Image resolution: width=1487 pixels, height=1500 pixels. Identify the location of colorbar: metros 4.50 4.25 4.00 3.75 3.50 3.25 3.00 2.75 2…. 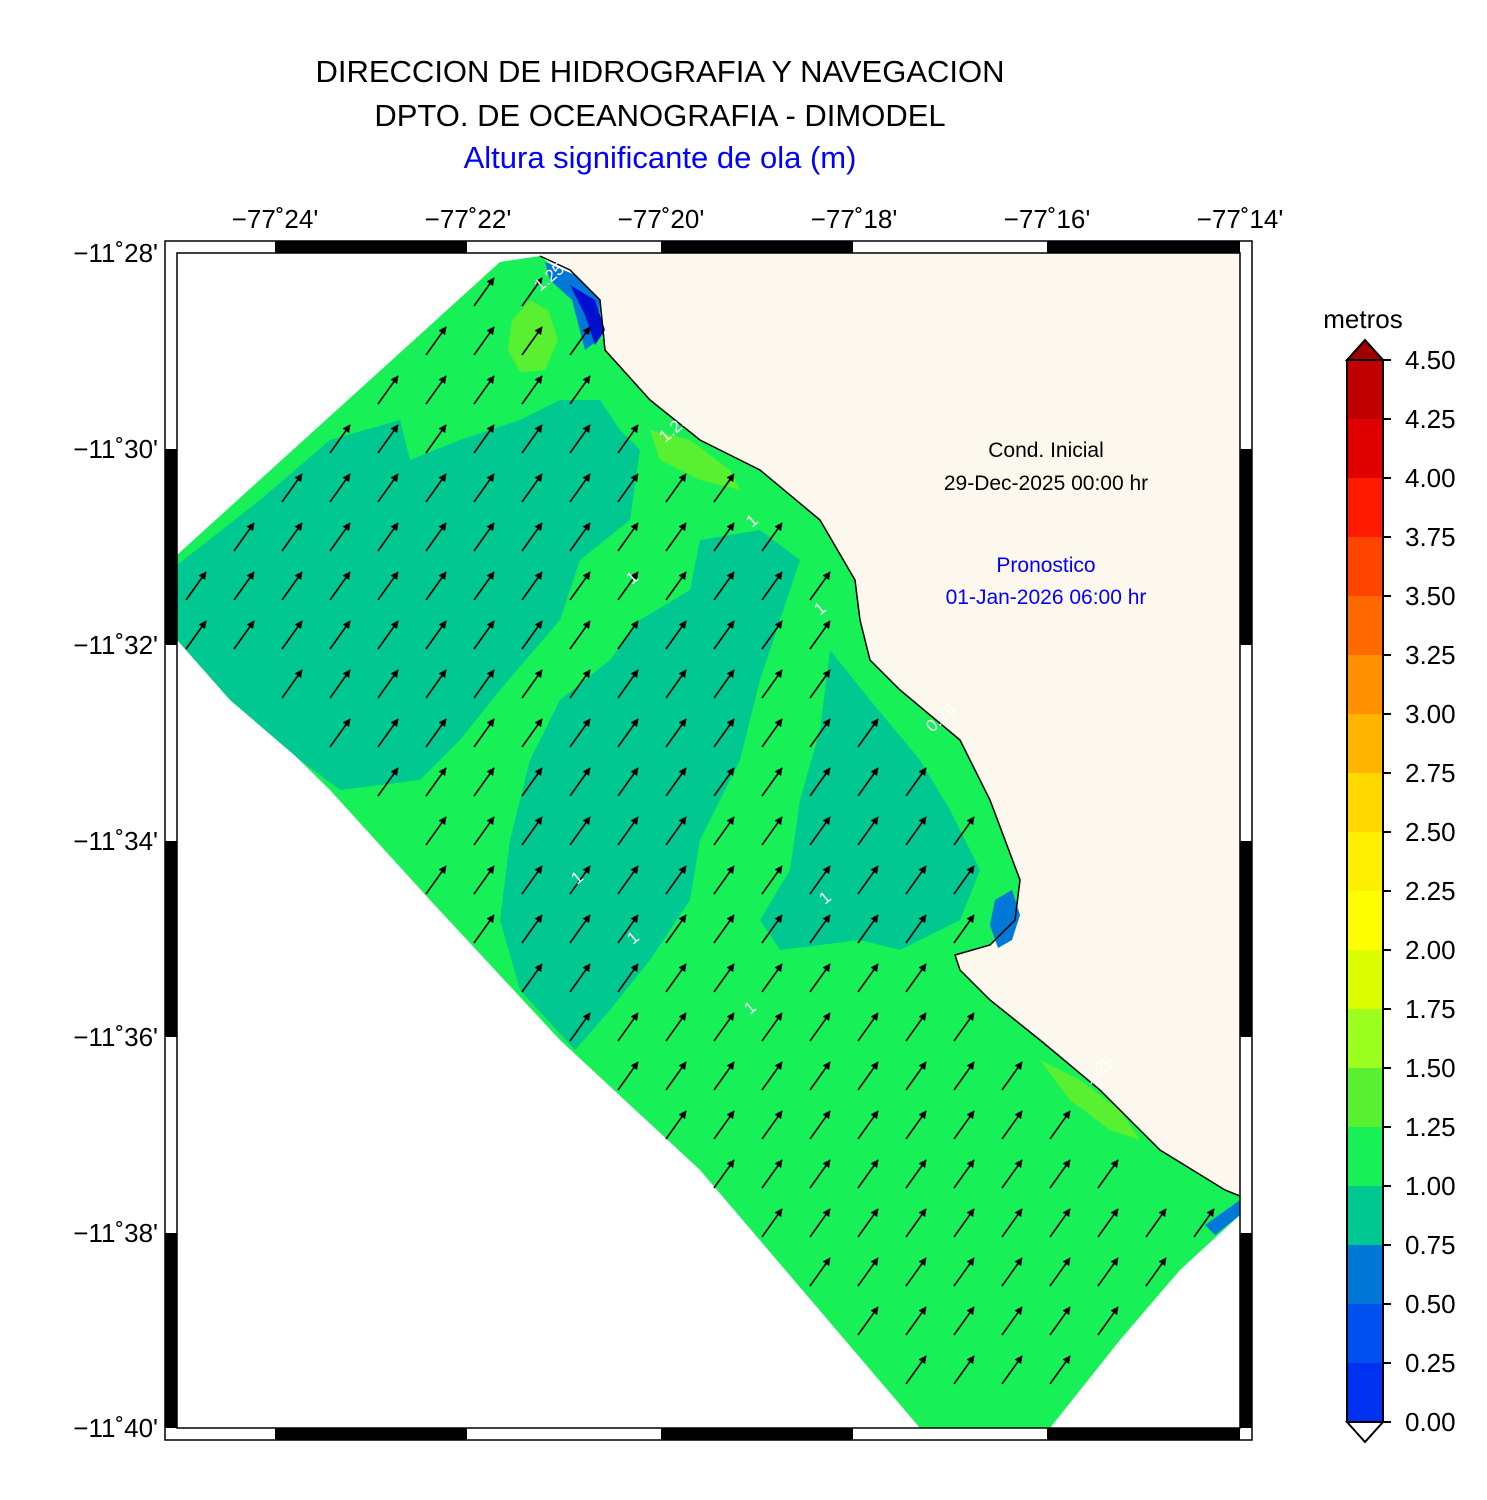
(1389, 874).